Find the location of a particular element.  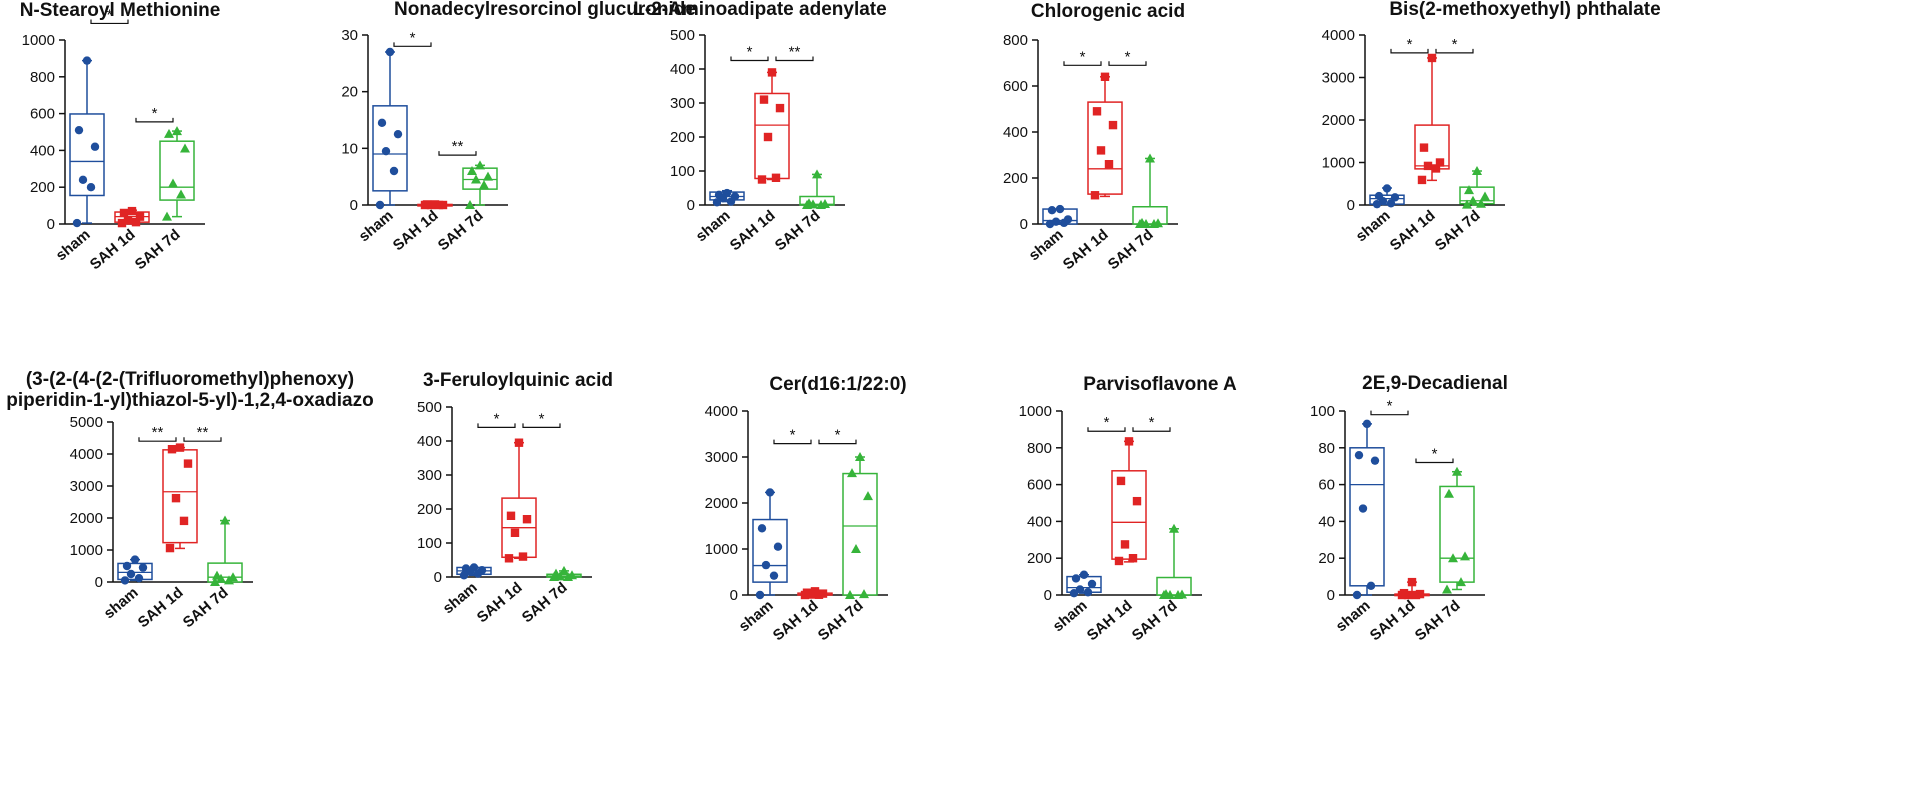

y-tick-label: 60 is located at coordinates (1326, 485).